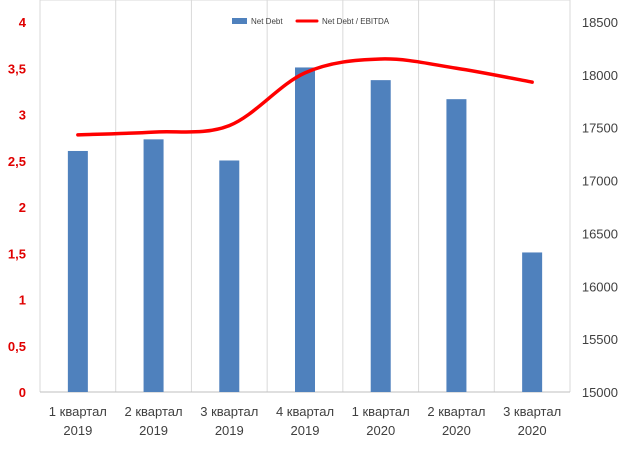 This screenshot has width=624, height=456. I want to click on x-axis-tick-label: 4 квартал, so click(305, 411).